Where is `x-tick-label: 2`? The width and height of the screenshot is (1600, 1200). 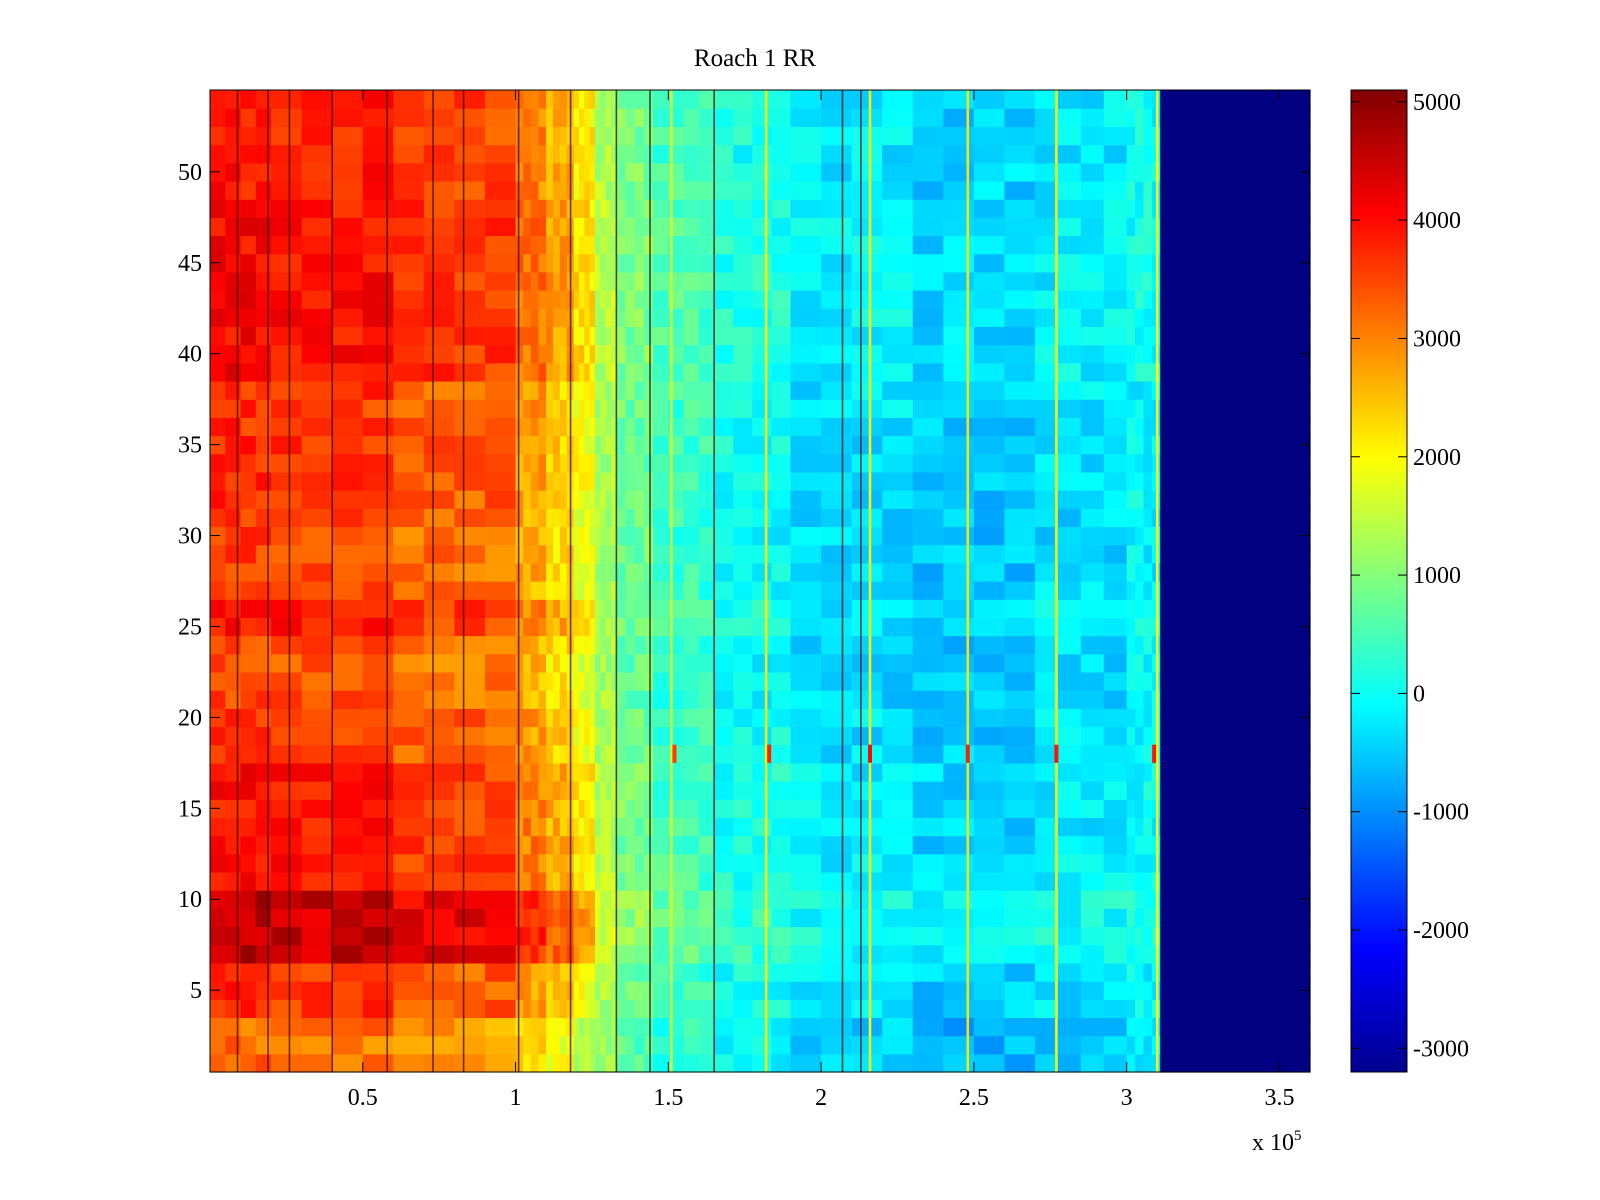 x-tick-label: 2 is located at coordinates (821, 1098).